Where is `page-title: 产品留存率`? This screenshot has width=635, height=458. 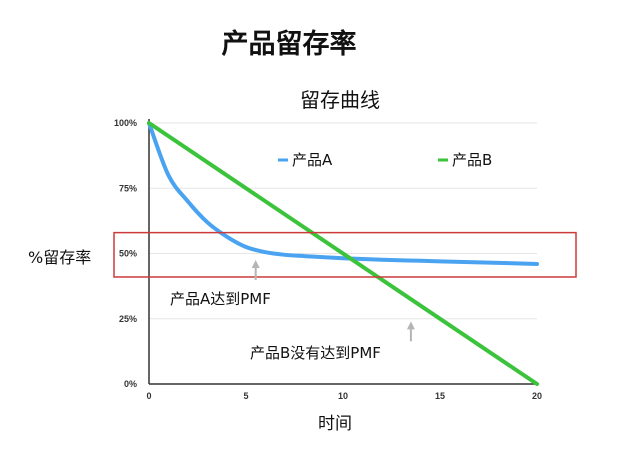 page-title: 产品留存率 is located at coordinates (289, 44).